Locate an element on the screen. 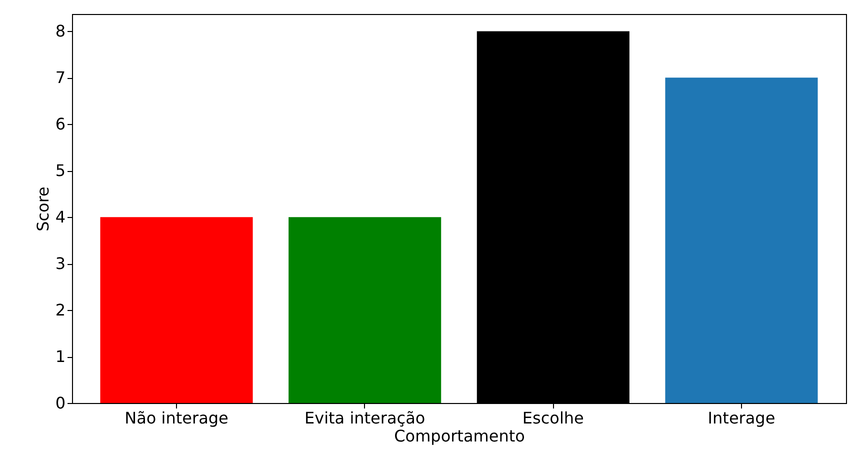 The image size is (849, 457). x-axis-title: Comportamento is located at coordinates (459, 436).